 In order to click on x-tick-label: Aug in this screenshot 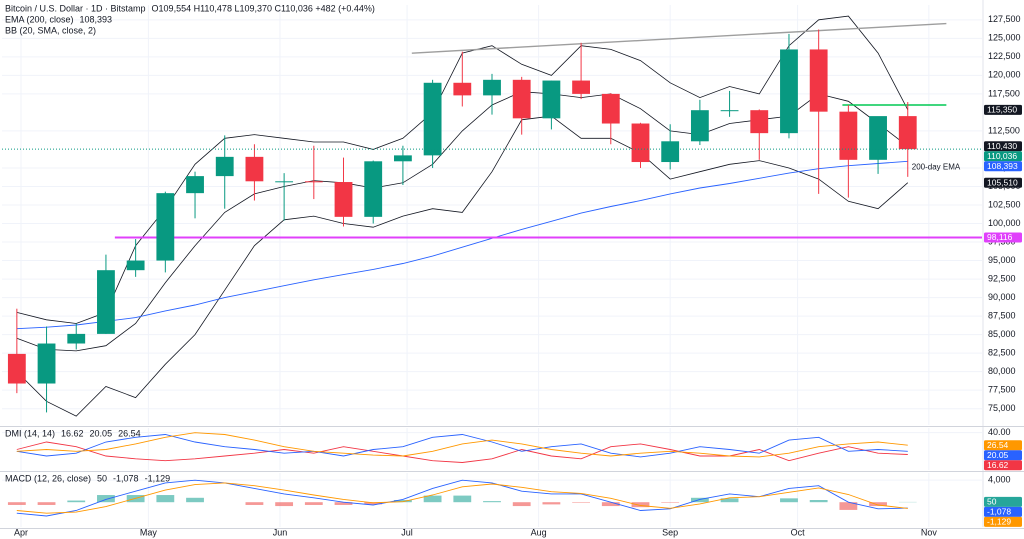, I will do `click(539, 532)`.